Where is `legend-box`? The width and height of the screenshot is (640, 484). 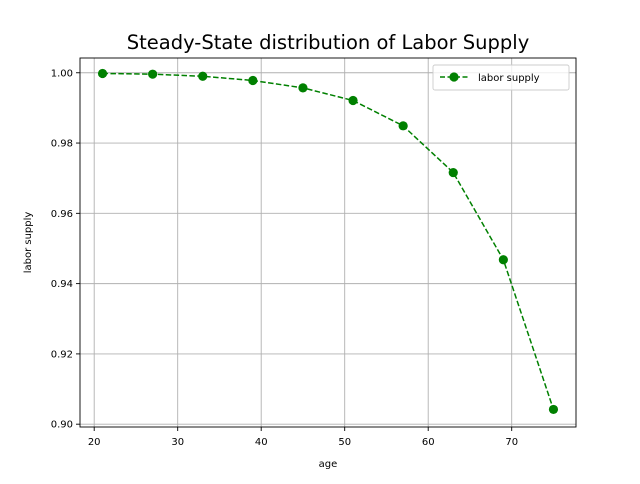
legend-box is located at coordinates (501, 77).